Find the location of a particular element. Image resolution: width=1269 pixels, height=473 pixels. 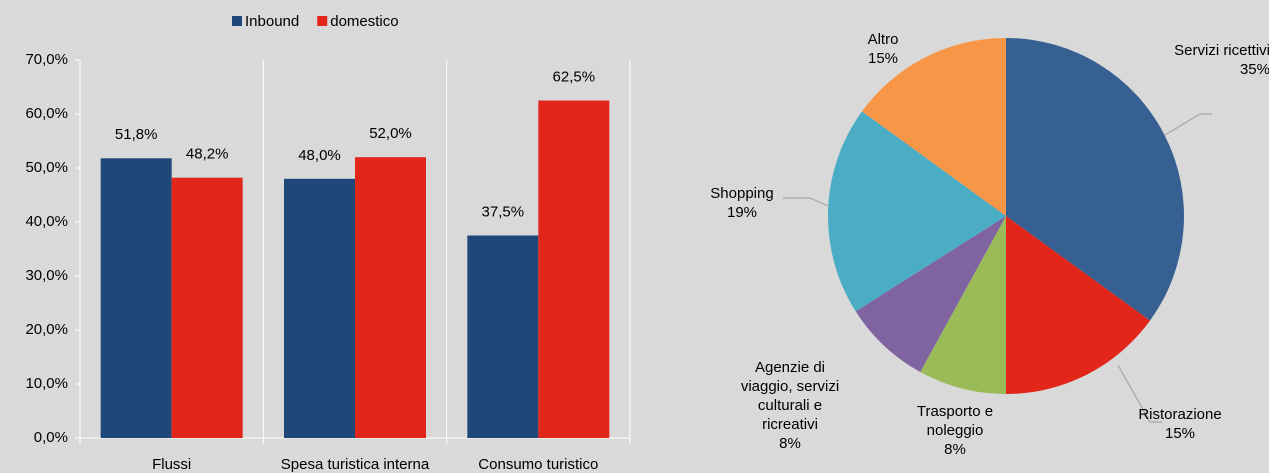

y-tick-label: 20,0% is located at coordinates (46, 329).